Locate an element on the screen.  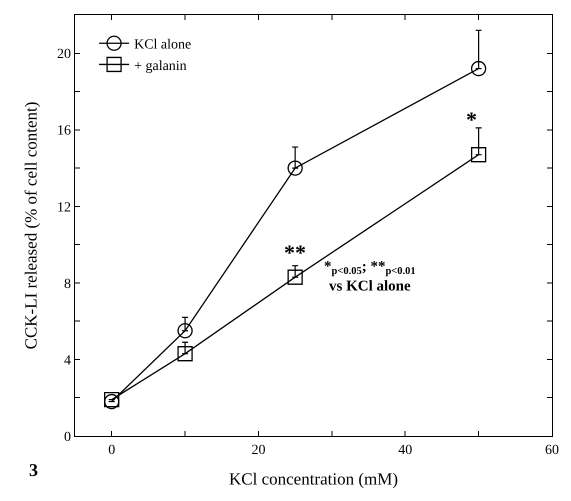
annotation: ** is located at coordinates (295, 252).